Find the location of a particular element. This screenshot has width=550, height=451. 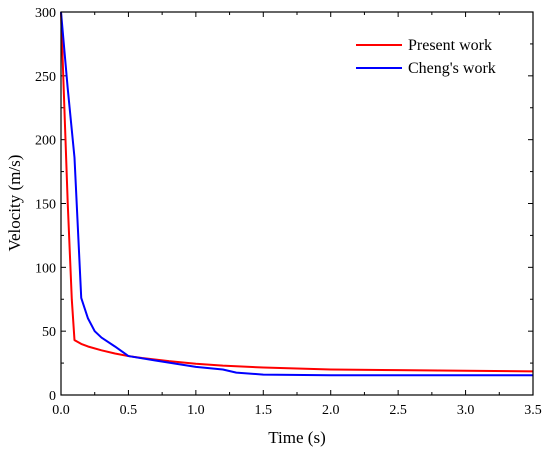

x-tick-label: 3.0 is located at coordinates (466, 410).